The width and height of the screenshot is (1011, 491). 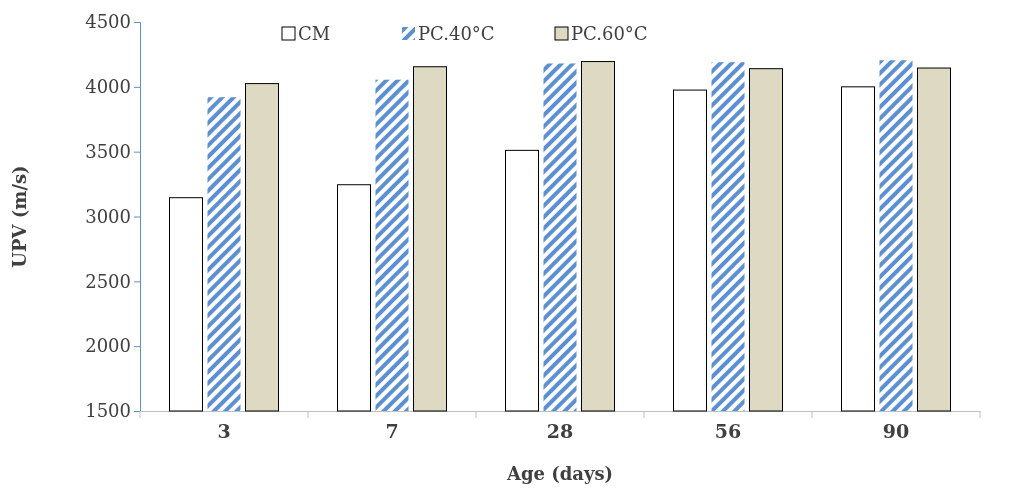 What do you see at coordinates (609, 33) in the screenshot?
I see `legend-label: PC.60°C` at bounding box center [609, 33].